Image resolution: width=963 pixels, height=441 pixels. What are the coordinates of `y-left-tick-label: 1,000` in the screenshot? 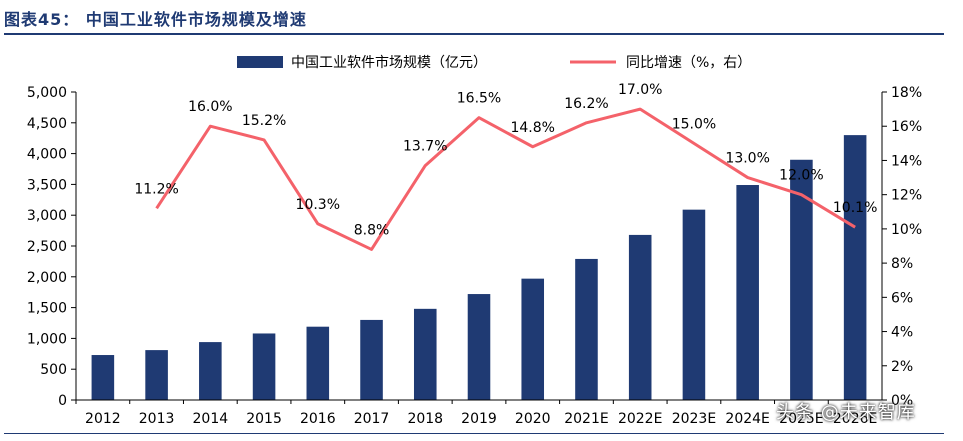 It's located at (47, 339).